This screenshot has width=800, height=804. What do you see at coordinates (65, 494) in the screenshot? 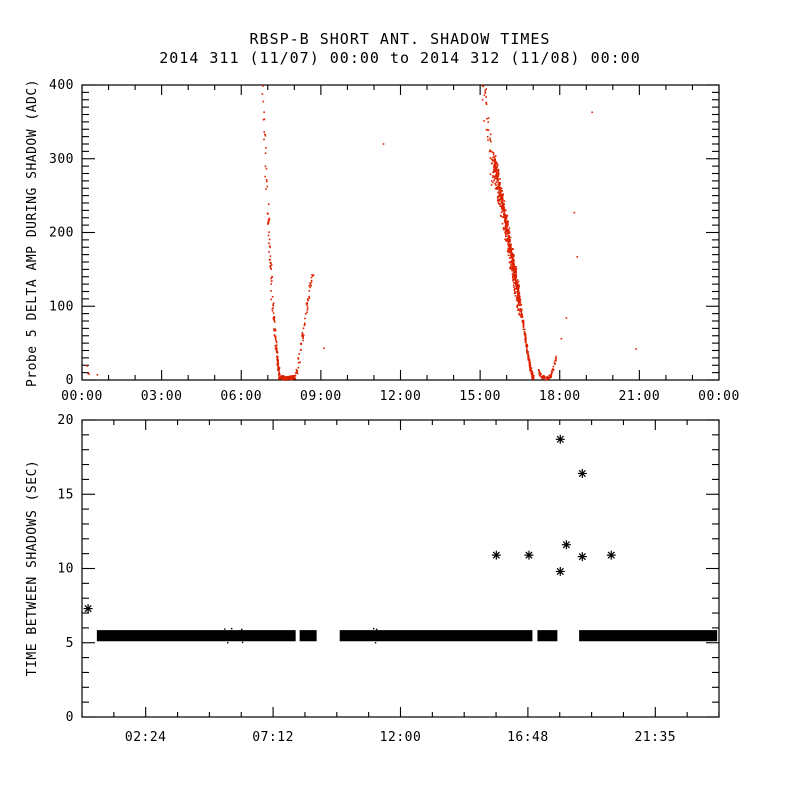
I see `y-tick-label: 15` at bounding box center [65, 494].